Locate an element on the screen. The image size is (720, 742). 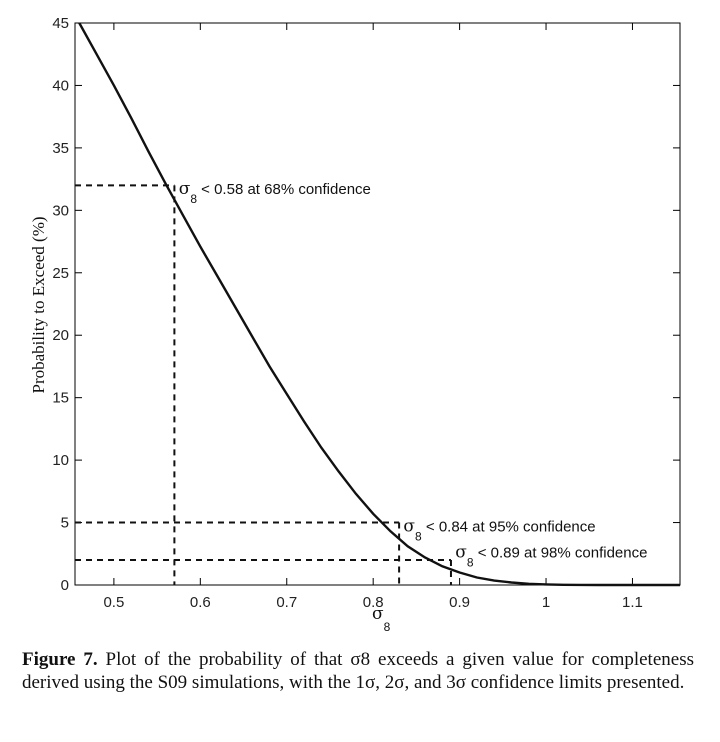
annotation: σ8 < 0.84 at 95% confidence is located at coordinates (499, 529).